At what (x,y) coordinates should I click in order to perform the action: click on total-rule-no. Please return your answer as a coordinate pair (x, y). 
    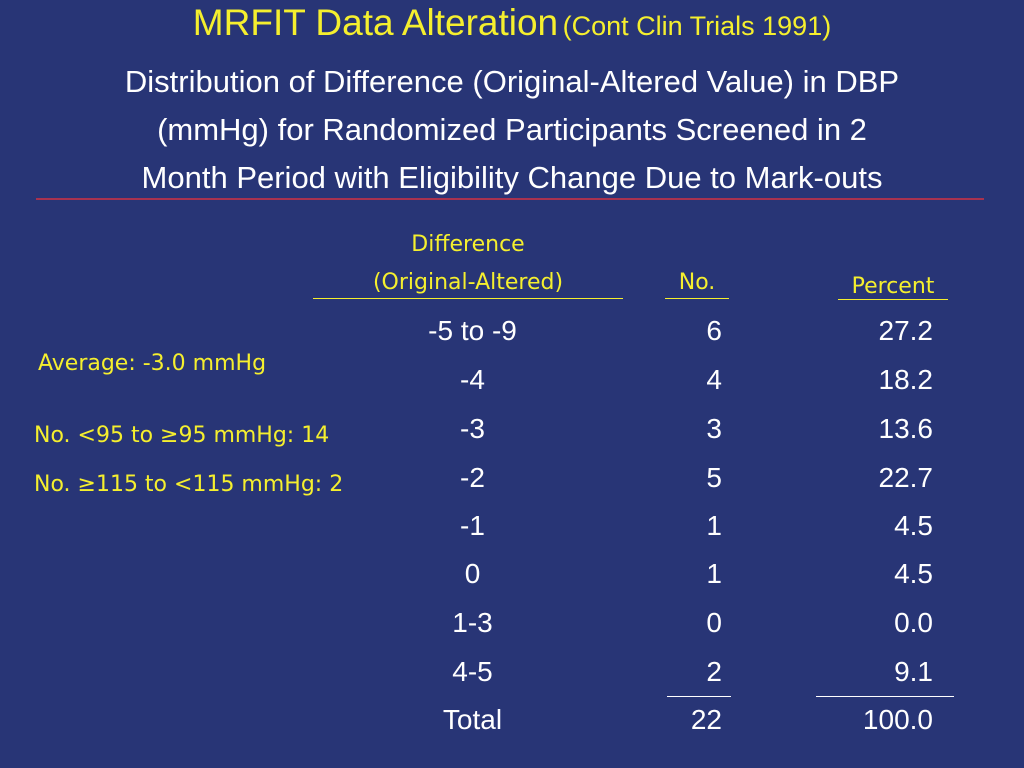
    Looking at the image, I should click on (699, 696).